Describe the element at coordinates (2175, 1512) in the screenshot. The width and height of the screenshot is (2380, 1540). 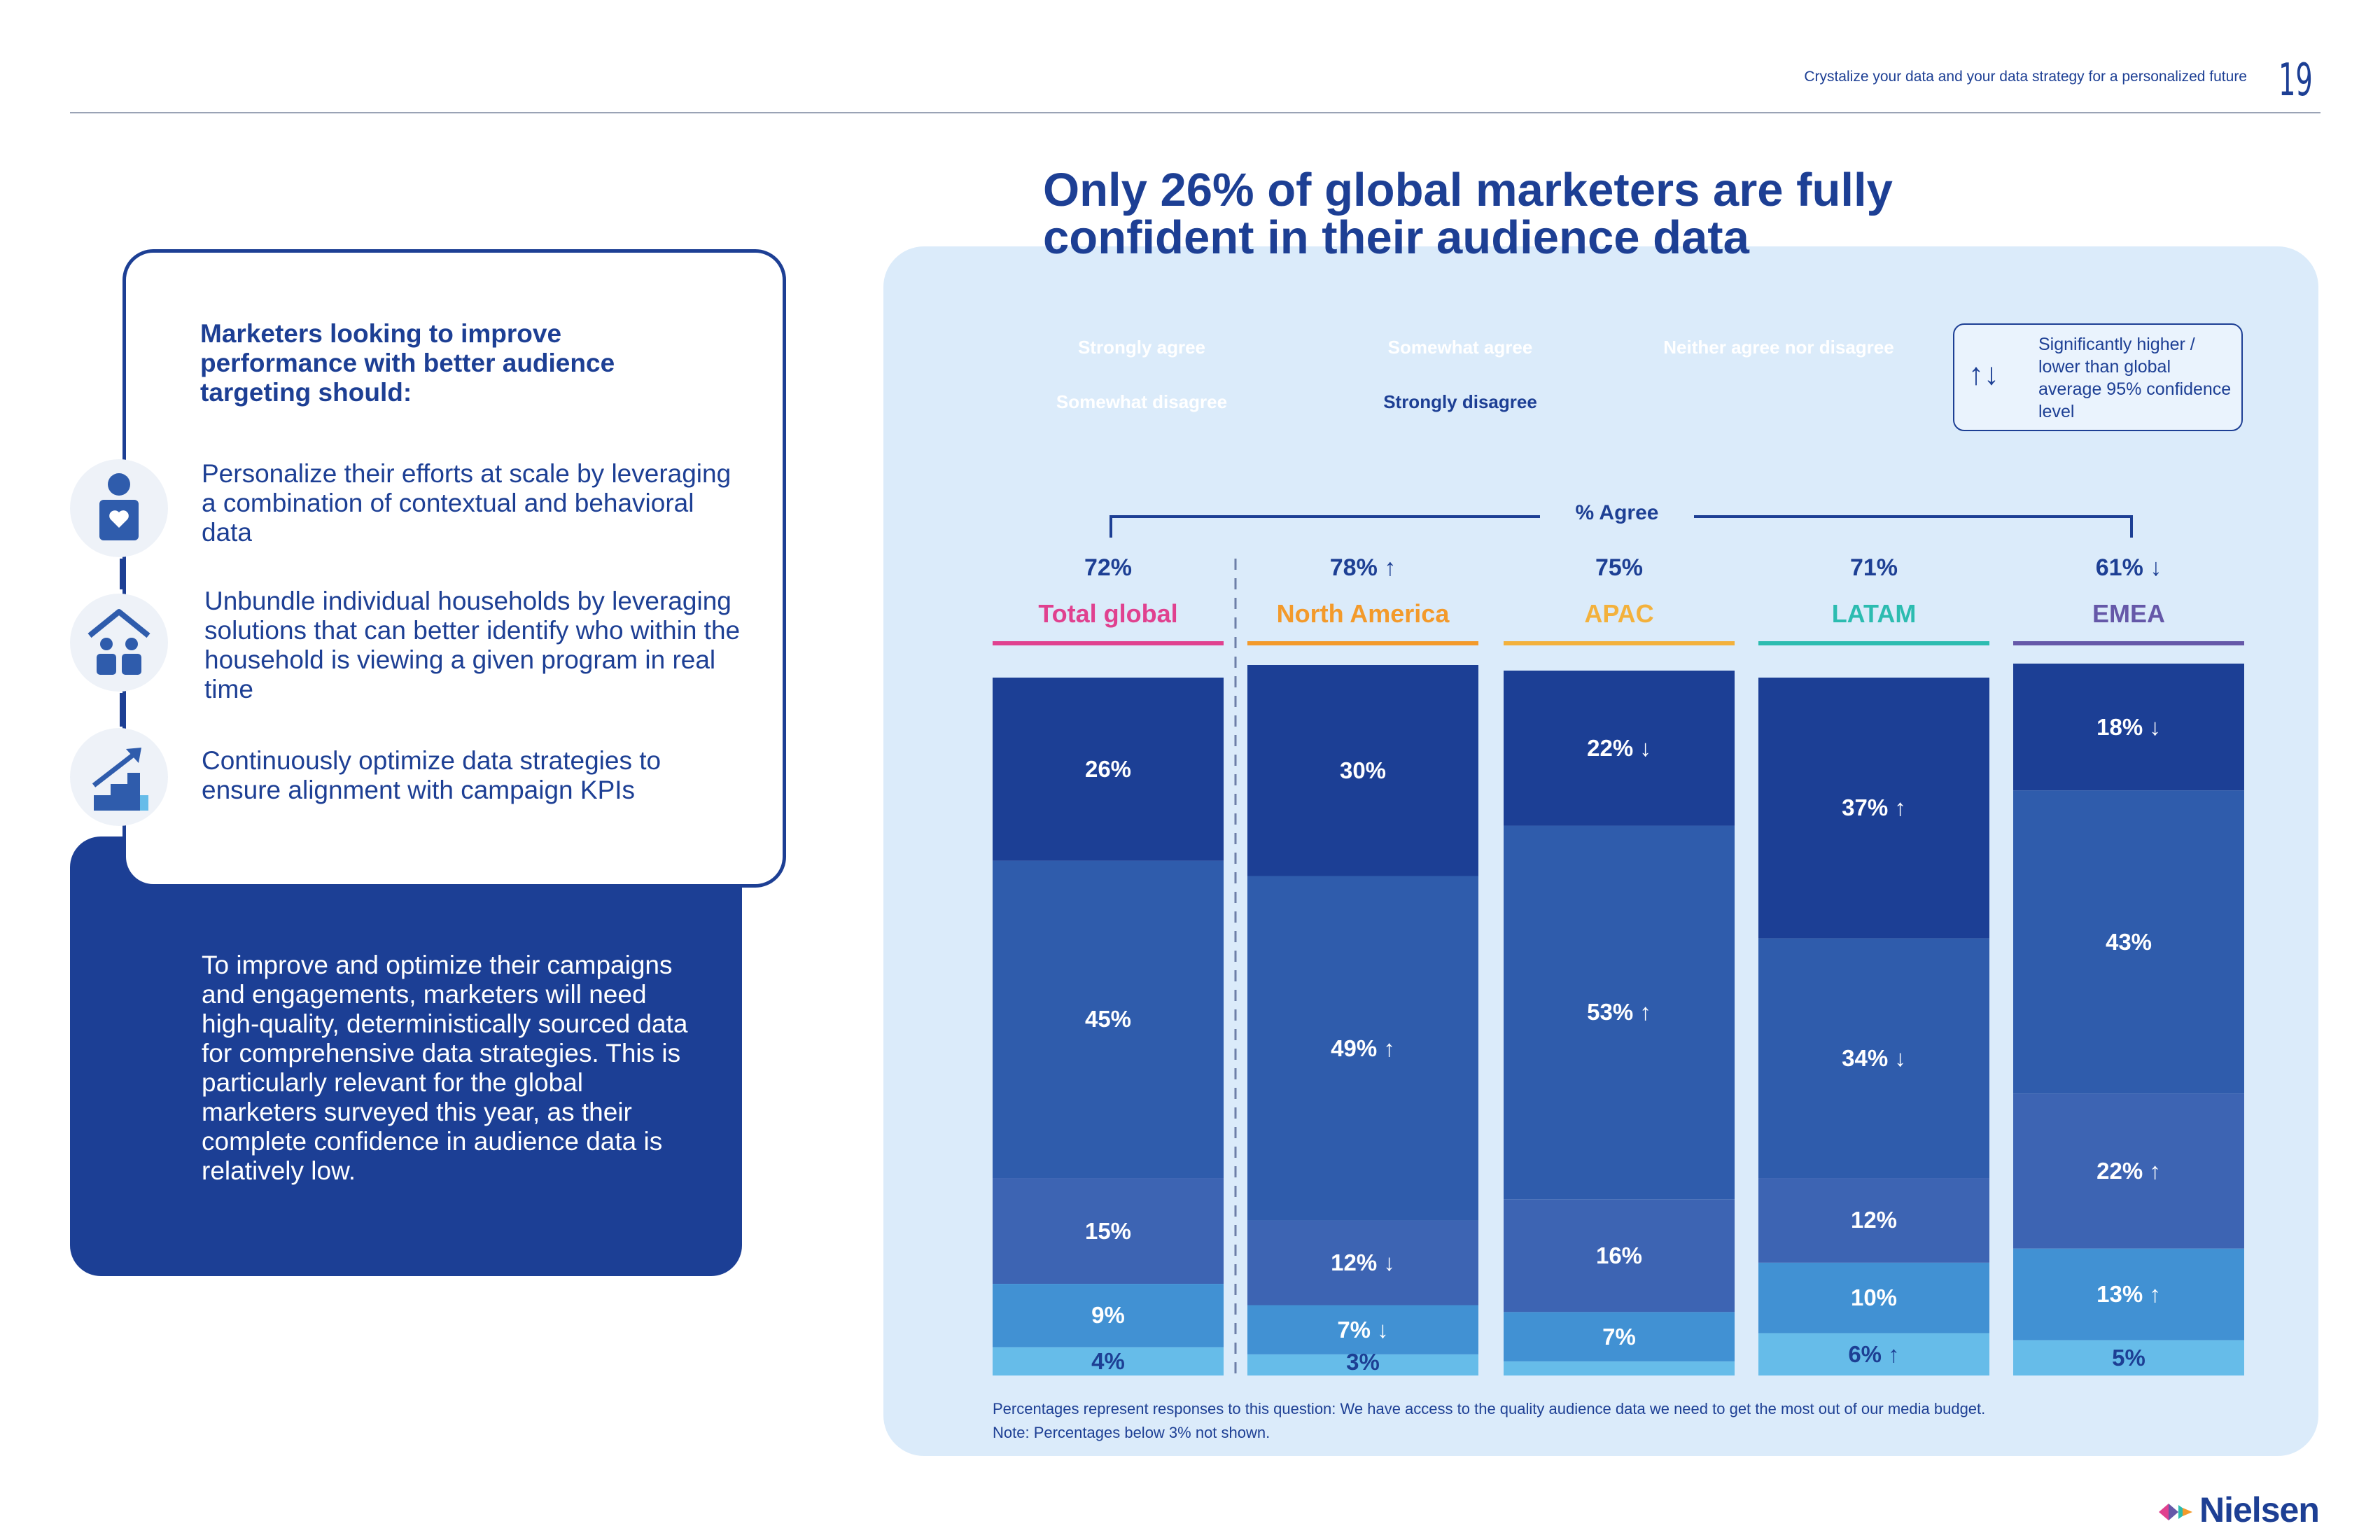
I see `nielsen-logo-icon` at that location.